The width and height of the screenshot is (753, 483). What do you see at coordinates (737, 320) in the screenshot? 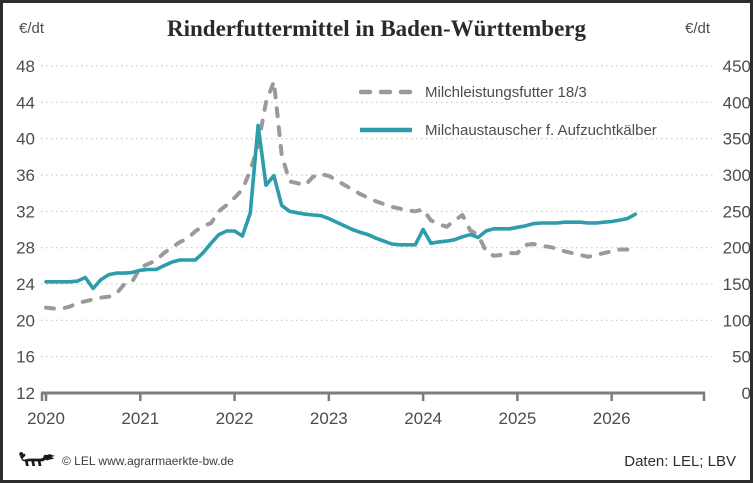
I see `y-axis-right-tick-label: 100` at bounding box center [737, 320].